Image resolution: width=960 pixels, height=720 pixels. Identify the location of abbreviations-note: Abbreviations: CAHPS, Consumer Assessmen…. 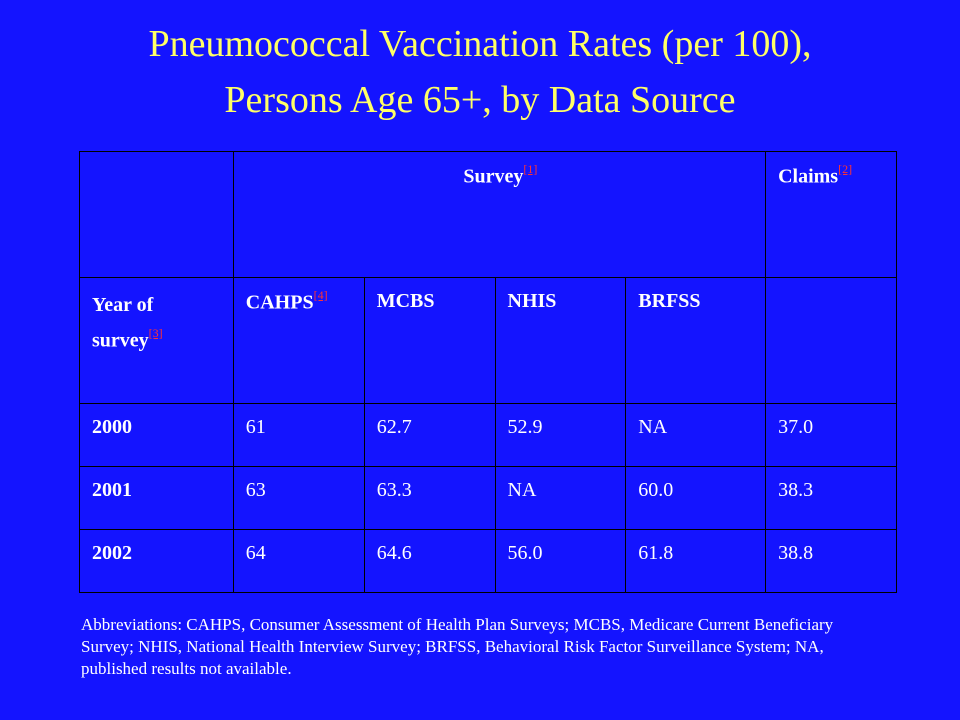
(457, 646).